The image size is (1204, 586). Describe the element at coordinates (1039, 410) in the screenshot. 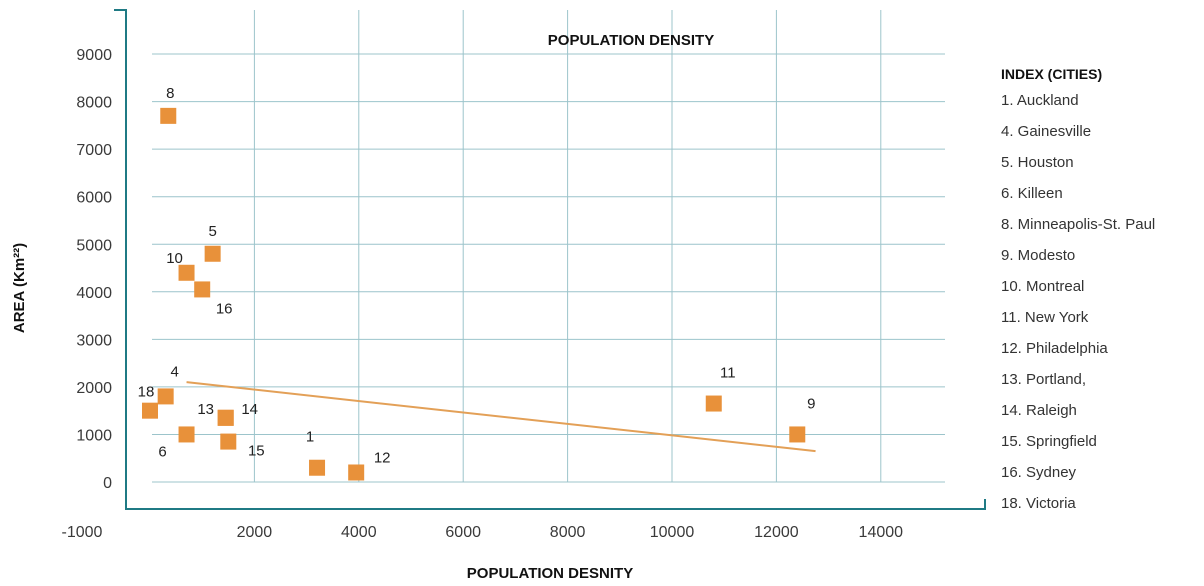

I see `legend-item: 14. Raleigh` at that location.